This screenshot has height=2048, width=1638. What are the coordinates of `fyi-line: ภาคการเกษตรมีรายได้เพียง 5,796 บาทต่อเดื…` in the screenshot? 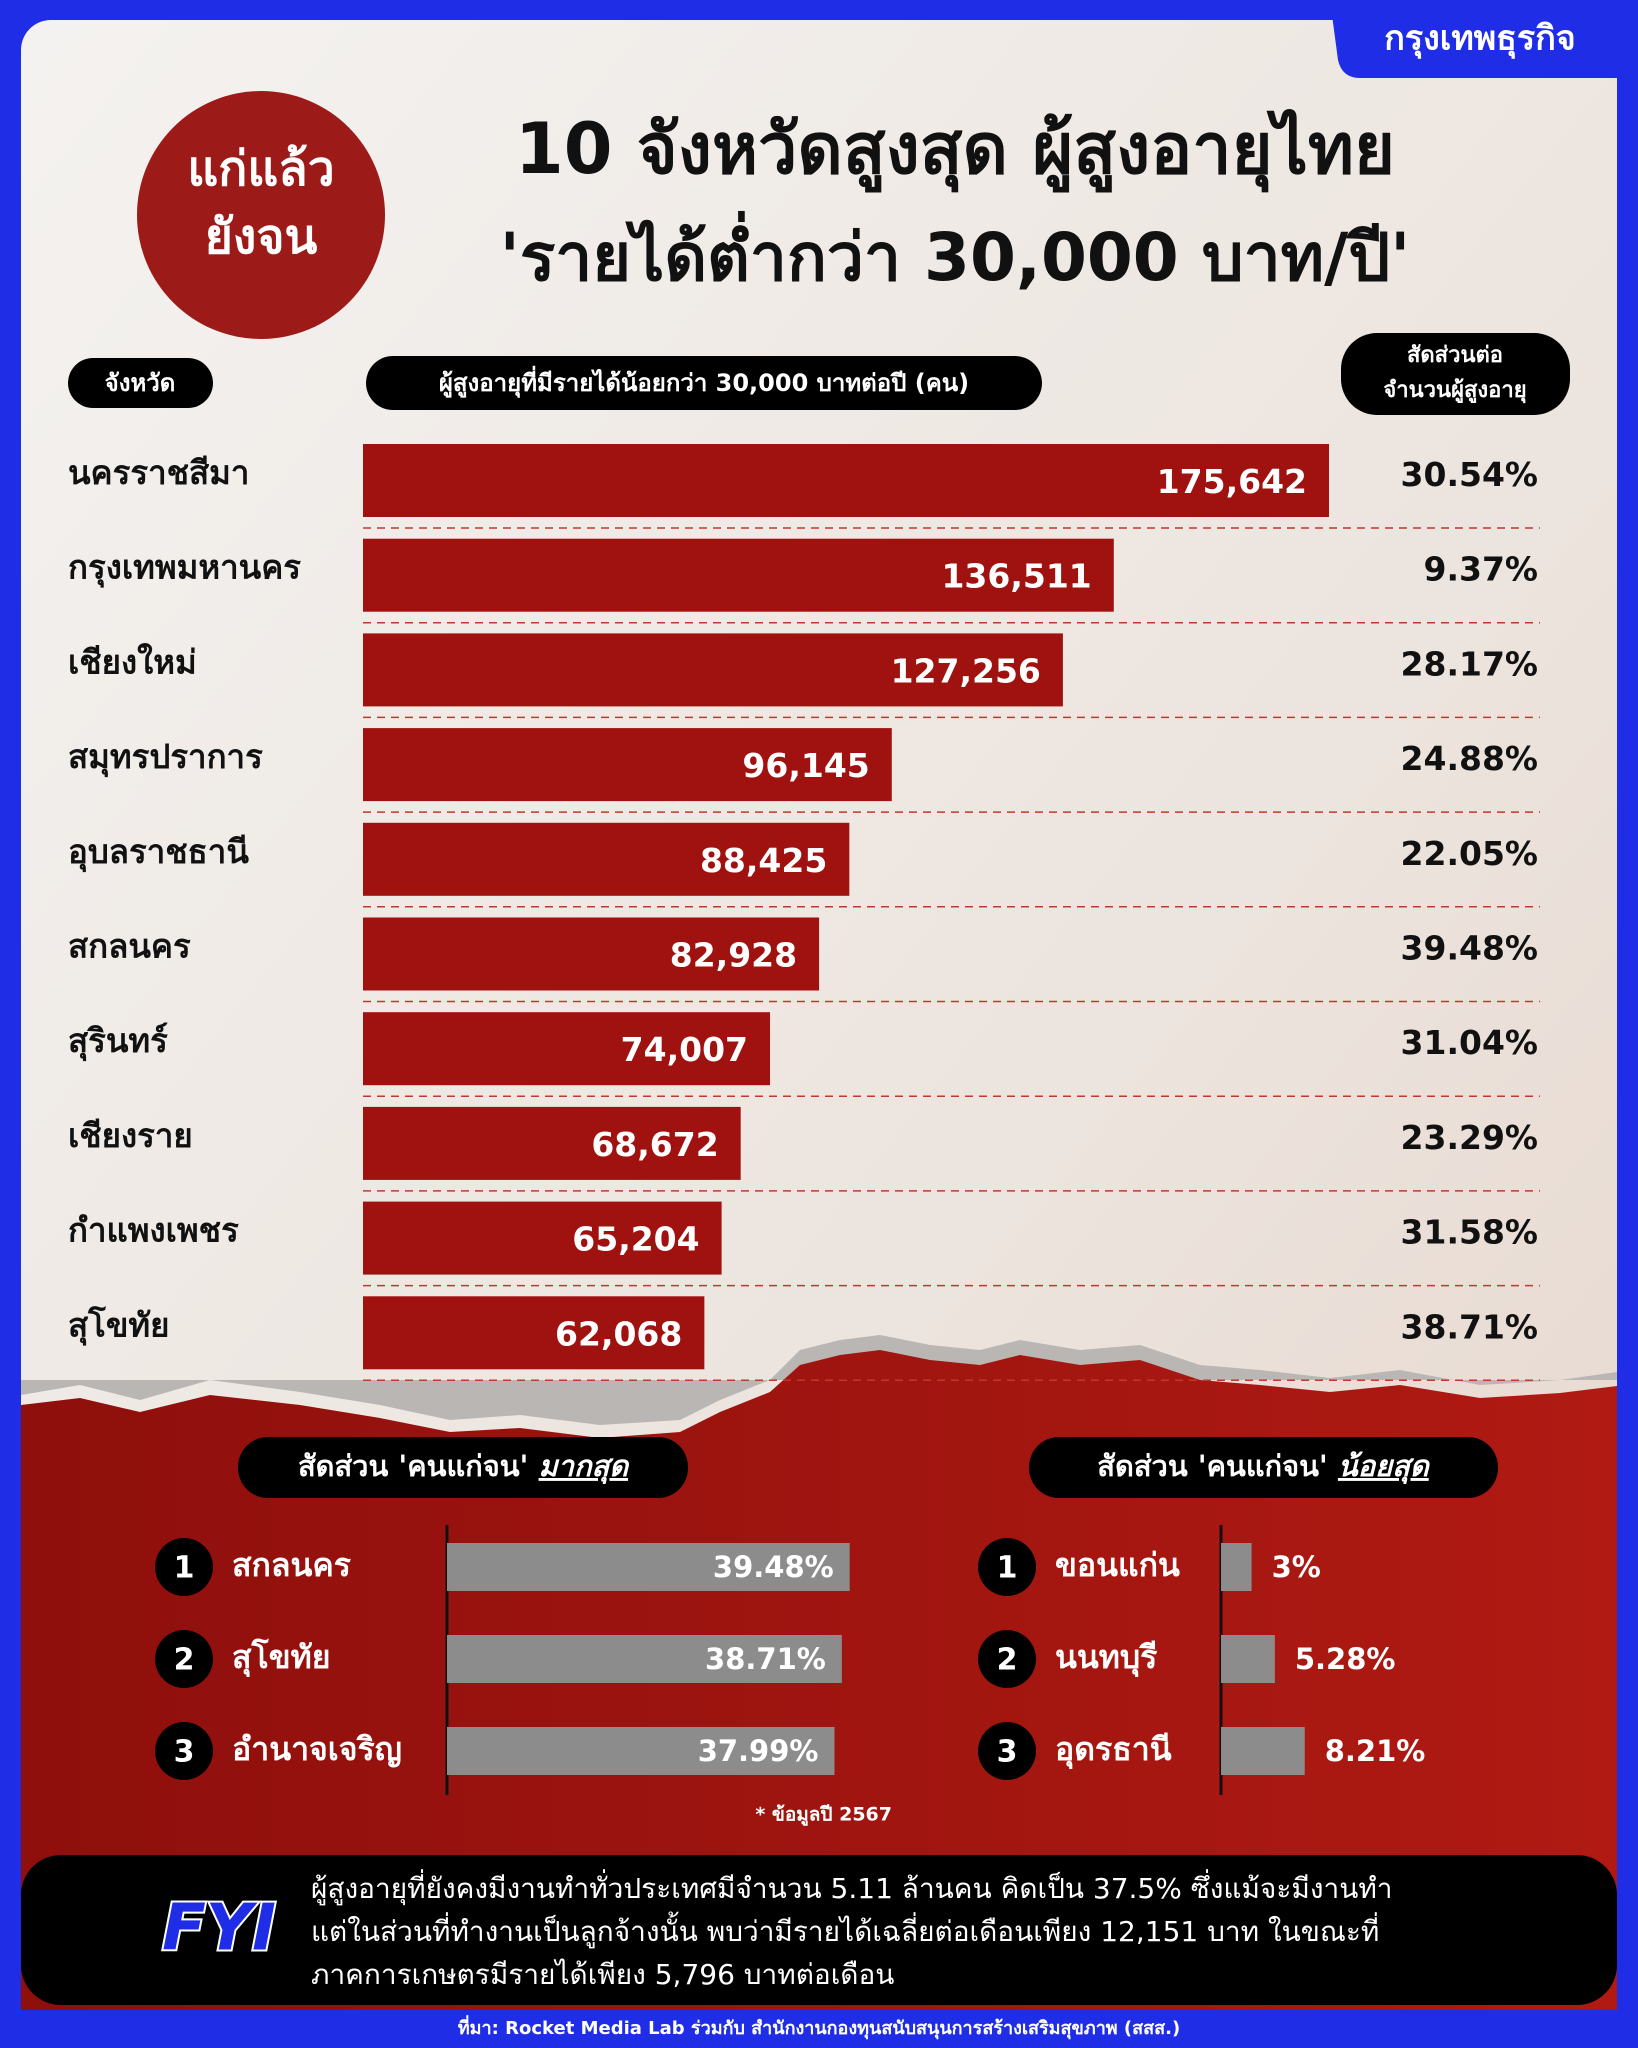 It's located at (602, 1974).